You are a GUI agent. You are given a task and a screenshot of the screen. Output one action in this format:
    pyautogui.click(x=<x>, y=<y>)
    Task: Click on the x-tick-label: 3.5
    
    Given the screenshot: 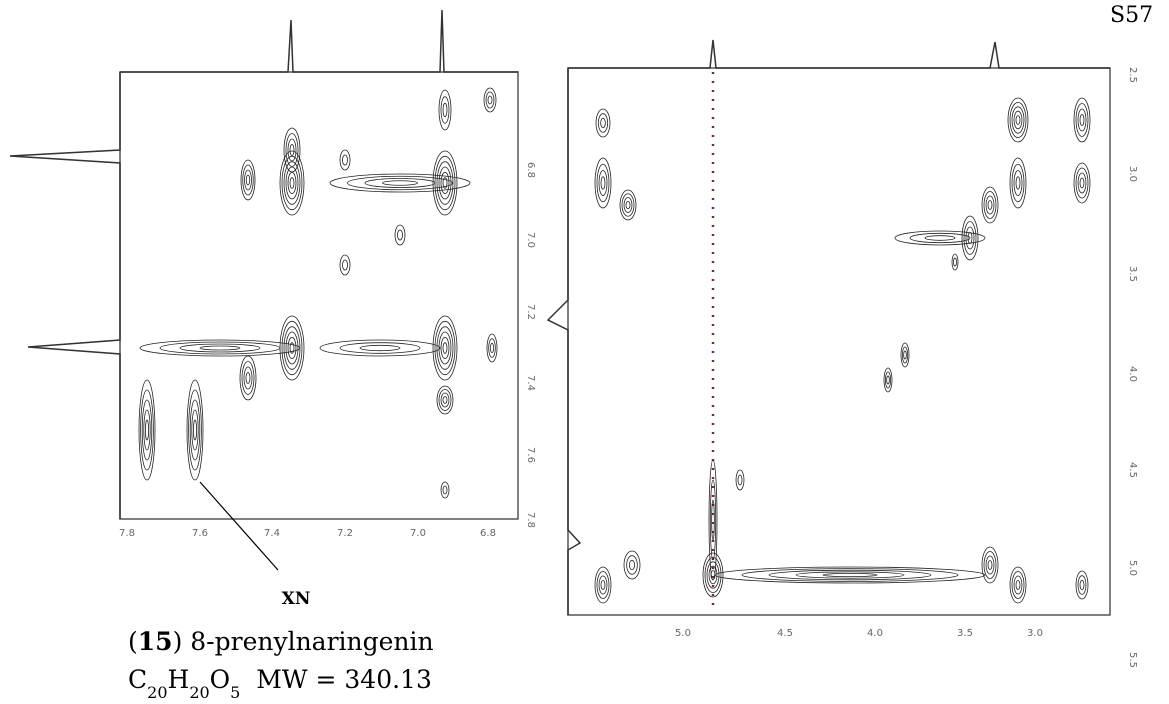 What is the action you would take?
    pyautogui.click(x=965, y=633)
    